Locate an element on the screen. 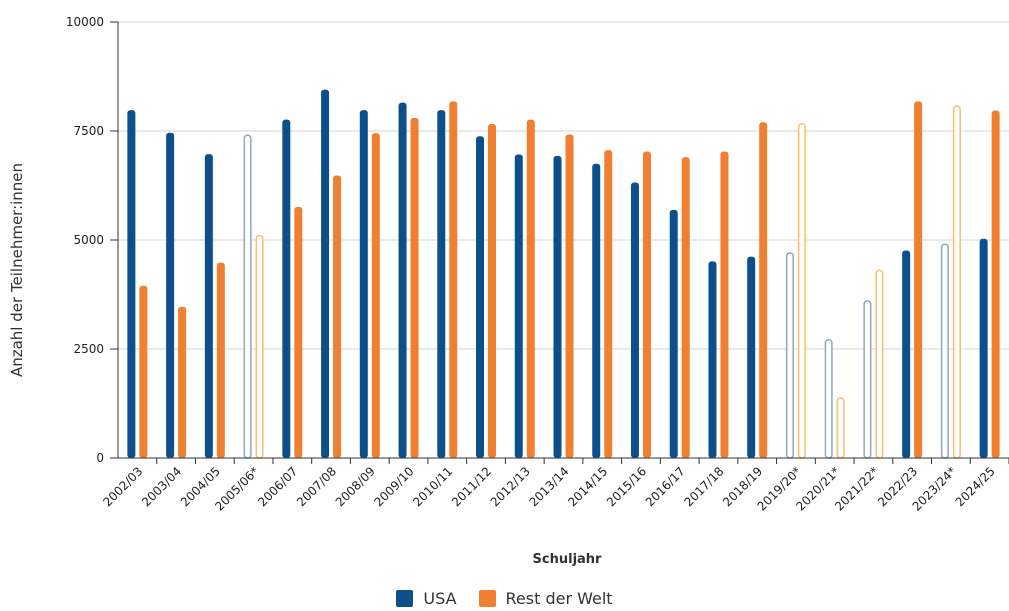  y-tick-label: 2500 is located at coordinates (88, 349).